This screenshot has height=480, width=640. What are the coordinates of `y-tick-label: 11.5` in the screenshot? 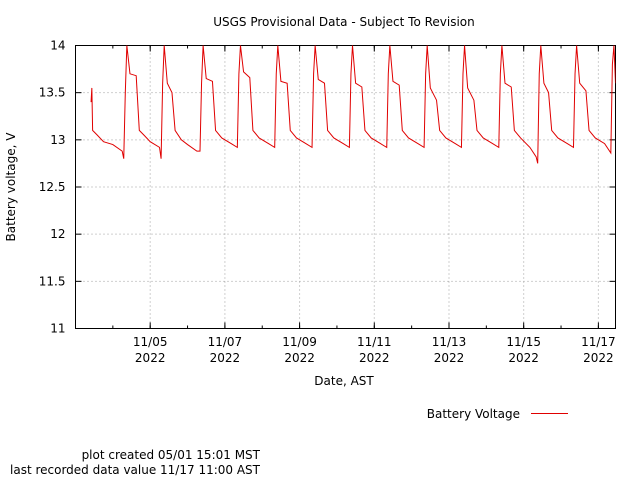 It's located at (52, 281).